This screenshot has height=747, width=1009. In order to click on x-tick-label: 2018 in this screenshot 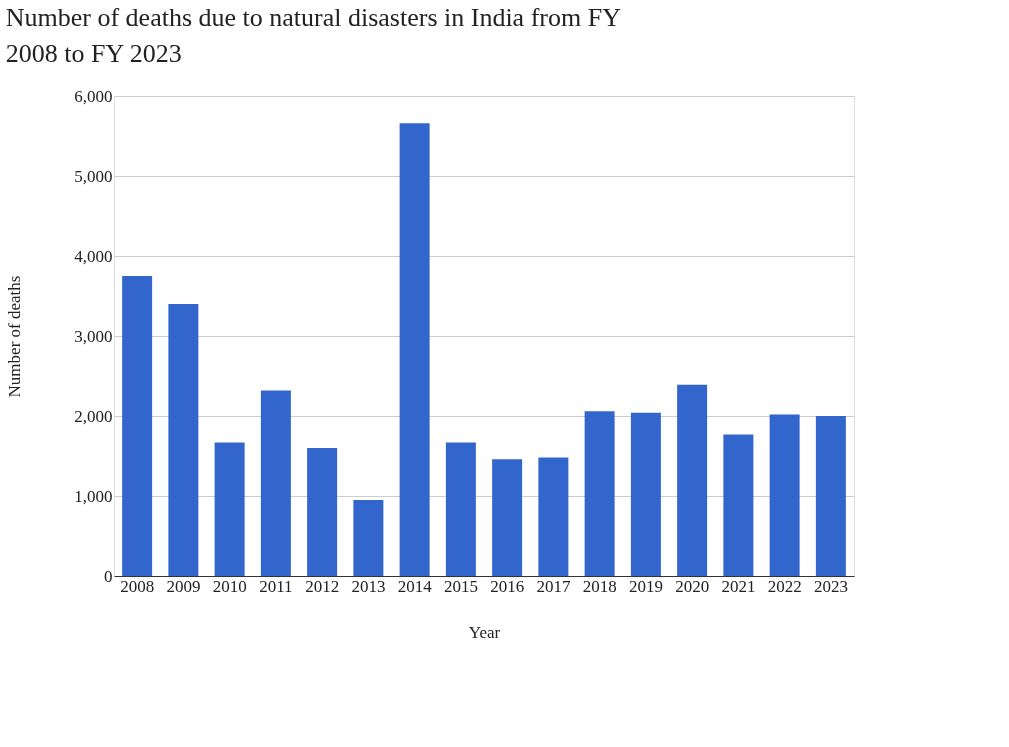, I will do `click(599, 586)`.